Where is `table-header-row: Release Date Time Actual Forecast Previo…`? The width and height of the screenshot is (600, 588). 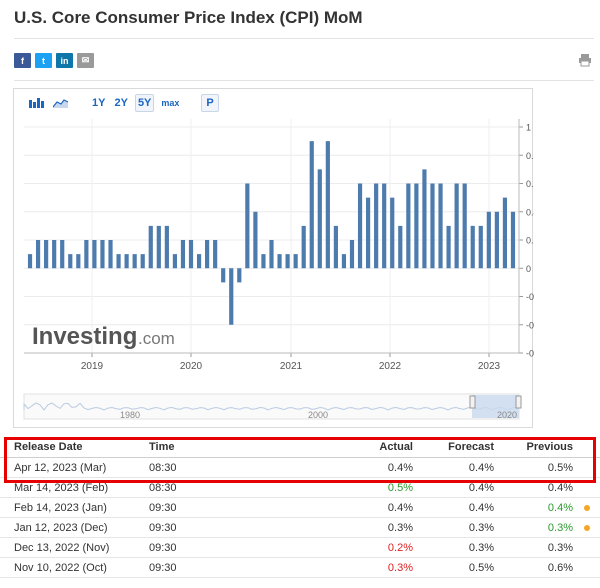 table-header-row: Release Date Time Actual Forecast Previo… is located at coordinates (300, 447).